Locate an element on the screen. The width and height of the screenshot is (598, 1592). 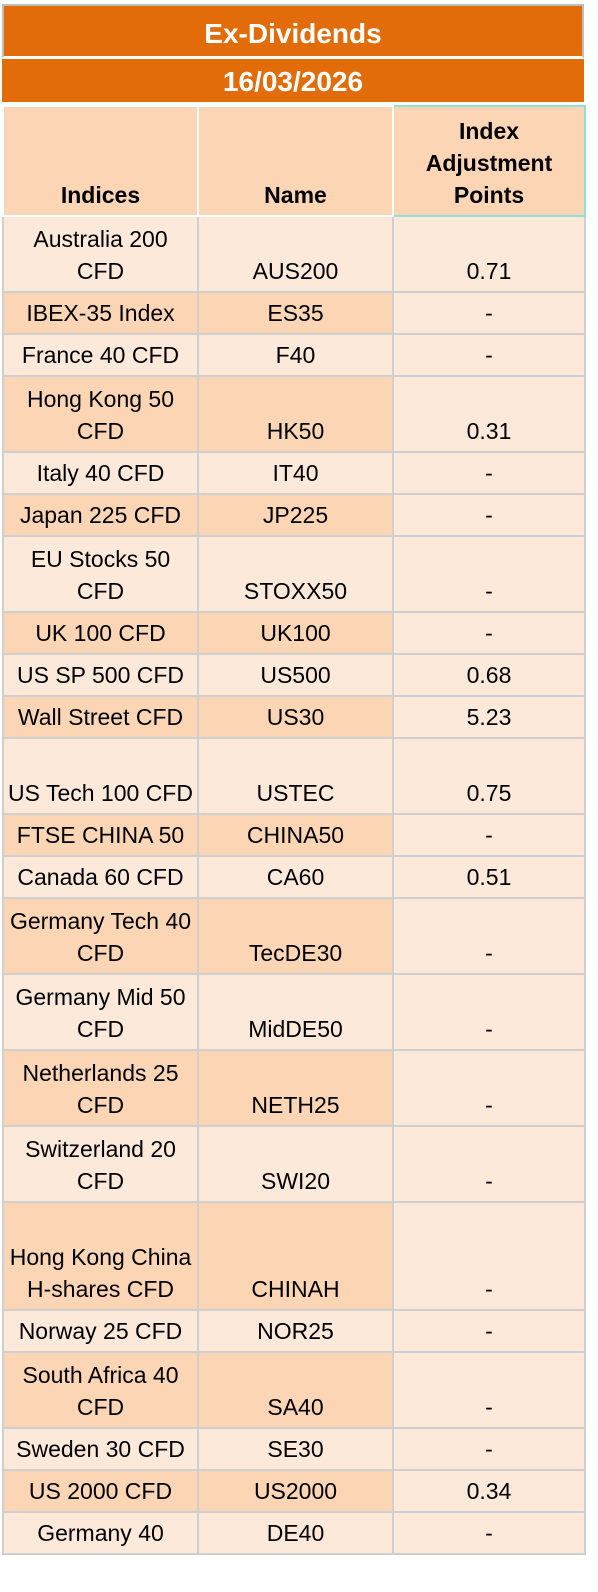
cell-name: USTEC is located at coordinates (295, 776).